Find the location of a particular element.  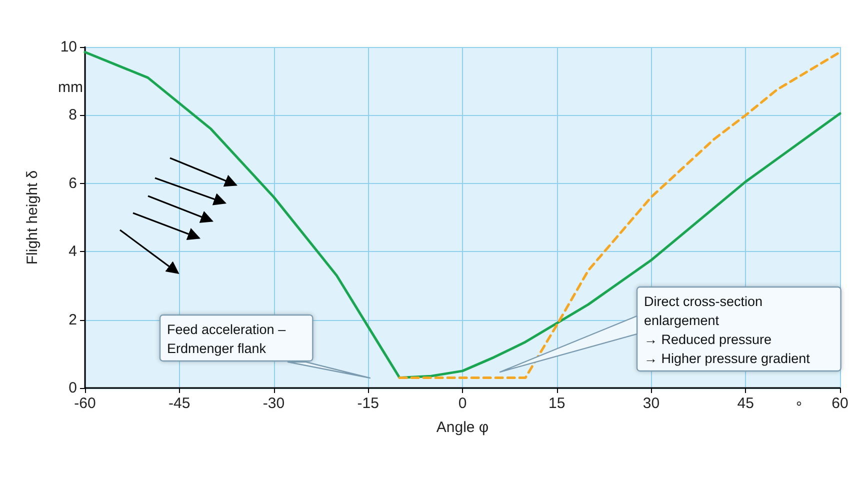

x-axis-title: Angle φ is located at coordinates (462, 427).